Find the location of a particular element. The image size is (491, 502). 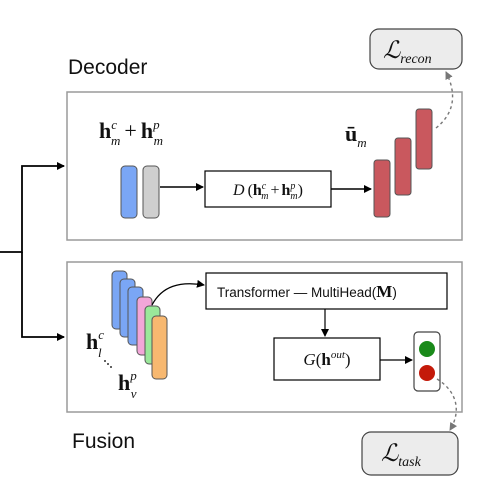

recon-loss-box is located at coordinates (416, 49).